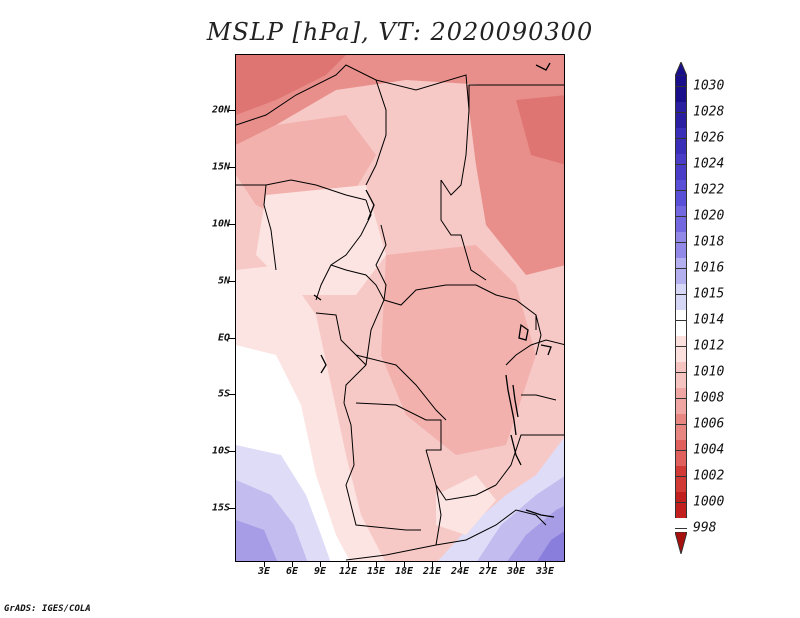  Describe the element at coordinates (545, 571) in the screenshot. I see `lon-label: 33E` at that location.